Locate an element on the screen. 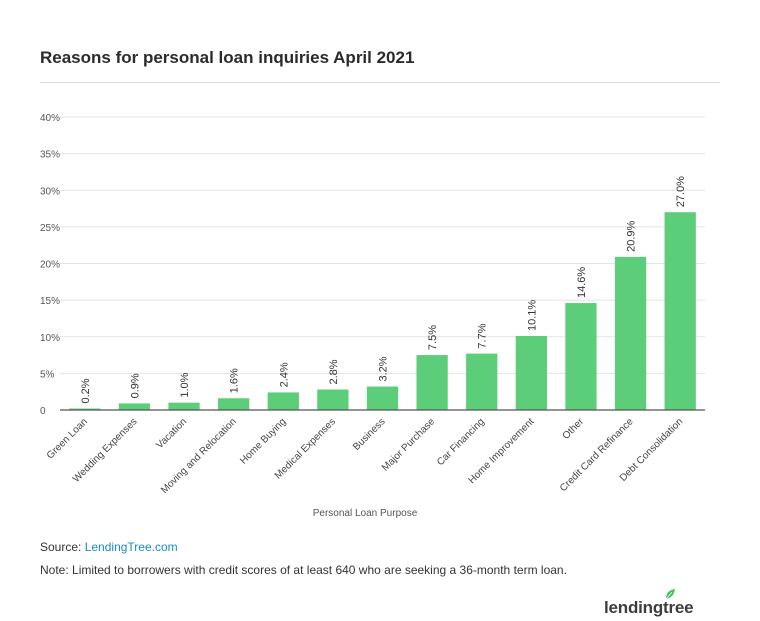 Image resolution: width=760 pixels, height=621 pixels. x-tick-label: Major Purchase is located at coordinates (409, 445).